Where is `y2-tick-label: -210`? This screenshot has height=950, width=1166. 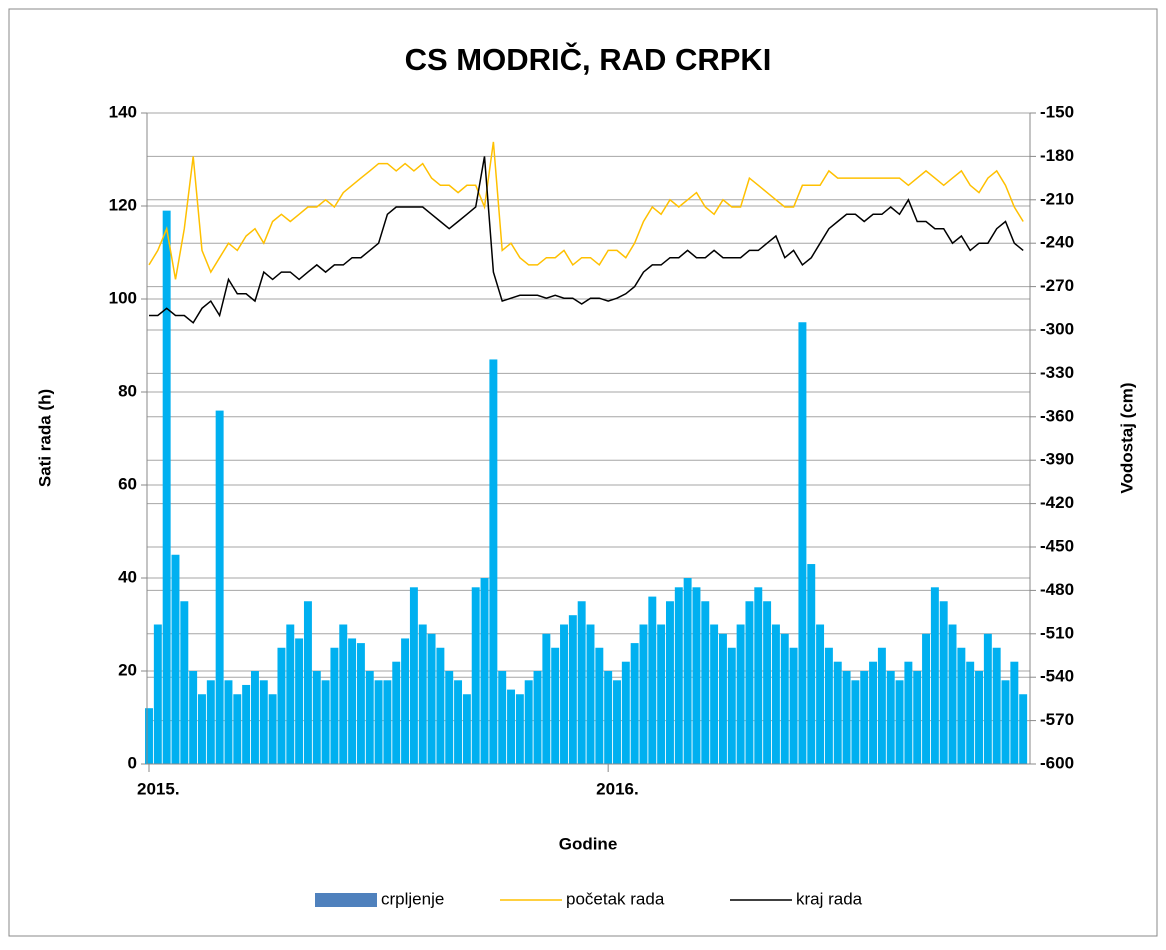 y2-tick-label: -210 is located at coordinates (1057, 198).